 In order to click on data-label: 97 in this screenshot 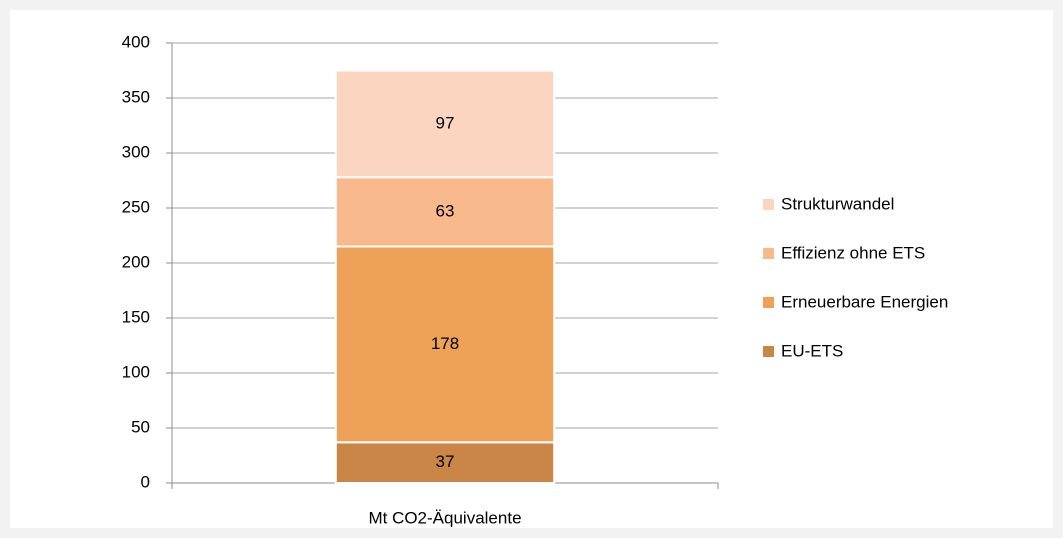, I will do `click(445, 122)`.